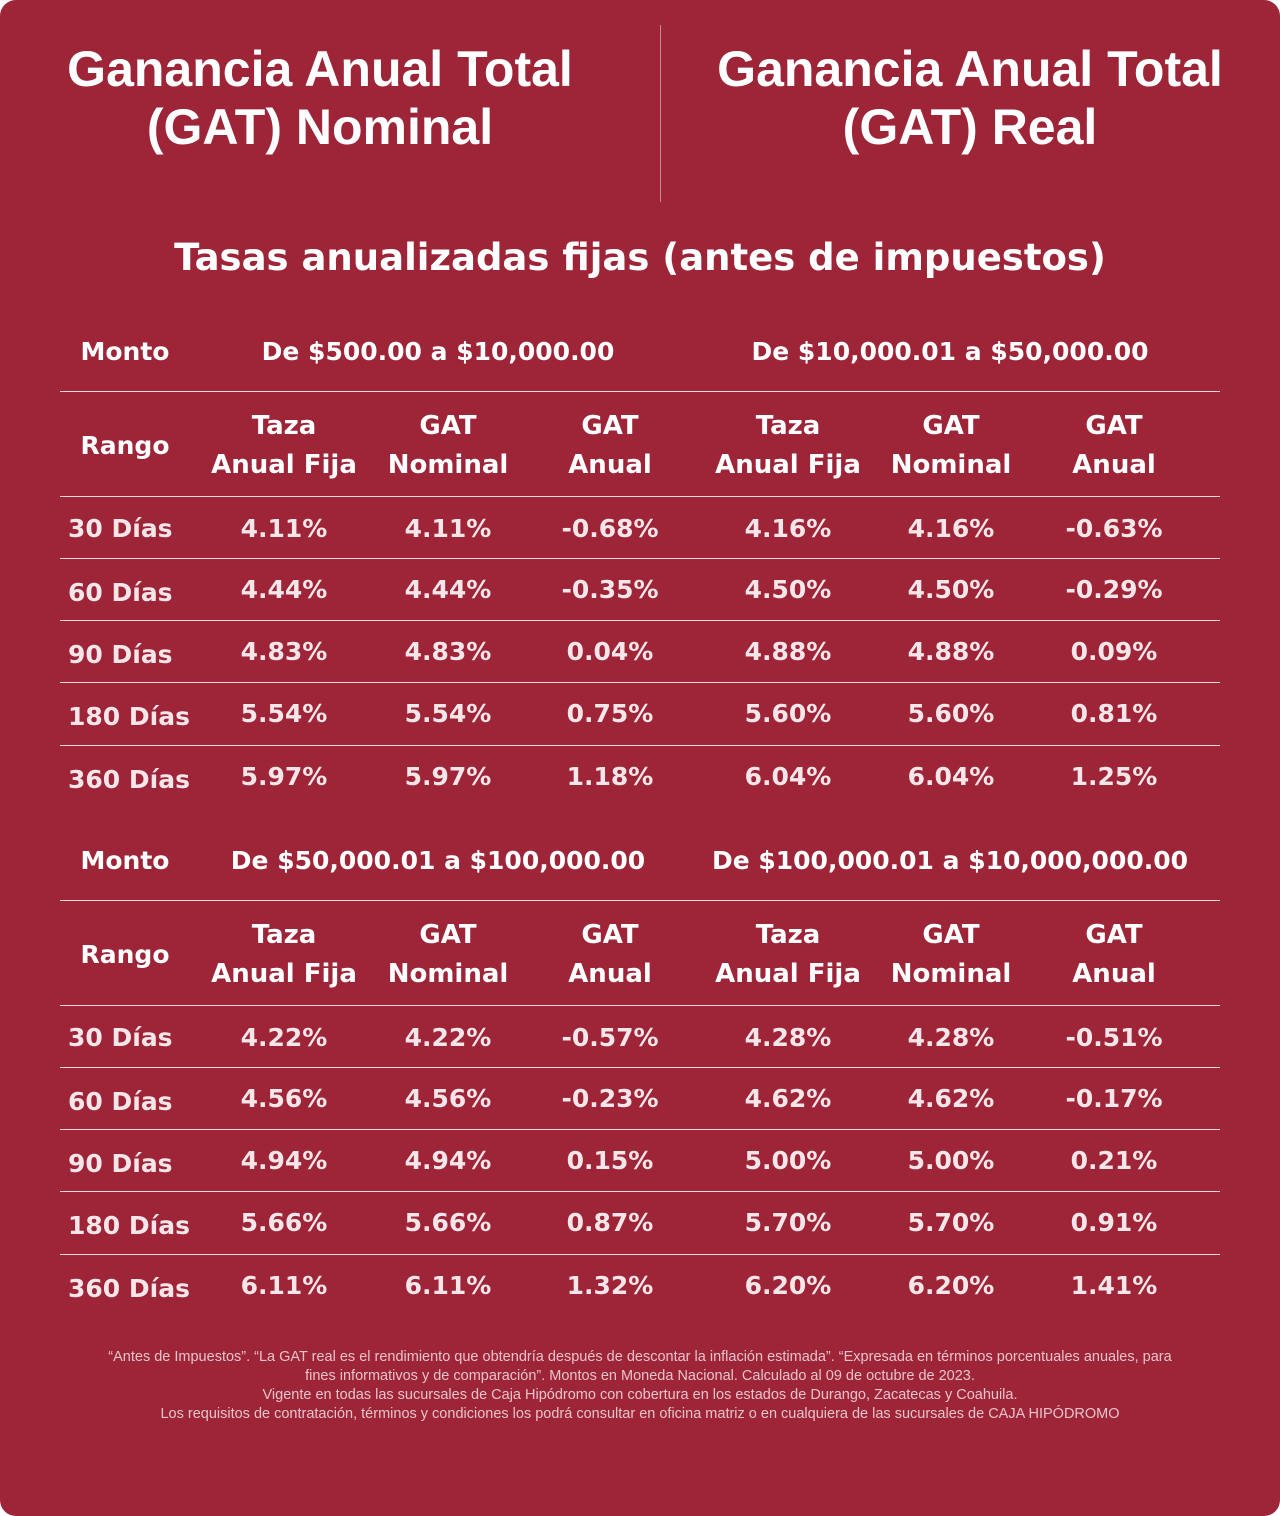  Describe the element at coordinates (610, 528) in the screenshot. I see `rate-cell: -0.68%` at that location.